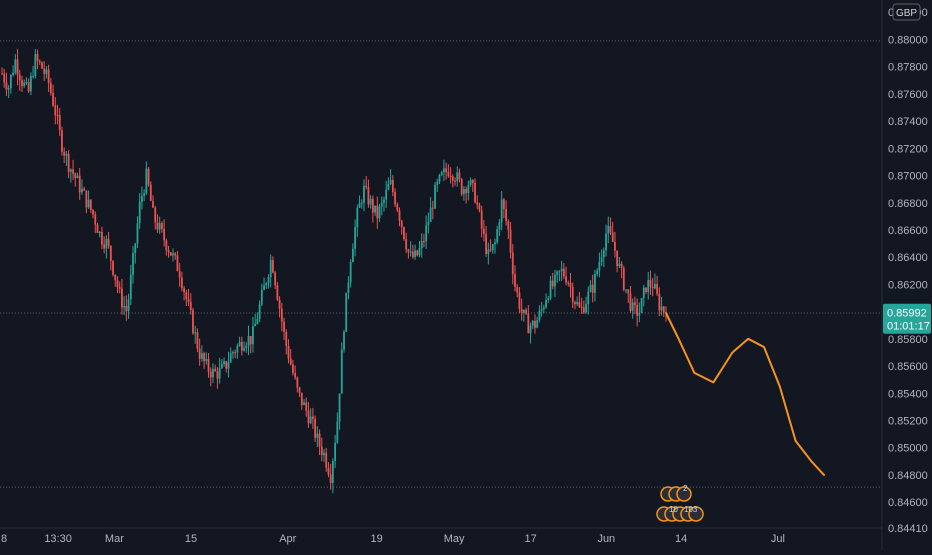 This screenshot has height=555, width=932. What do you see at coordinates (908, 204) in the screenshot?
I see `price-tick-label: 0.86800` at bounding box center [908, 204].